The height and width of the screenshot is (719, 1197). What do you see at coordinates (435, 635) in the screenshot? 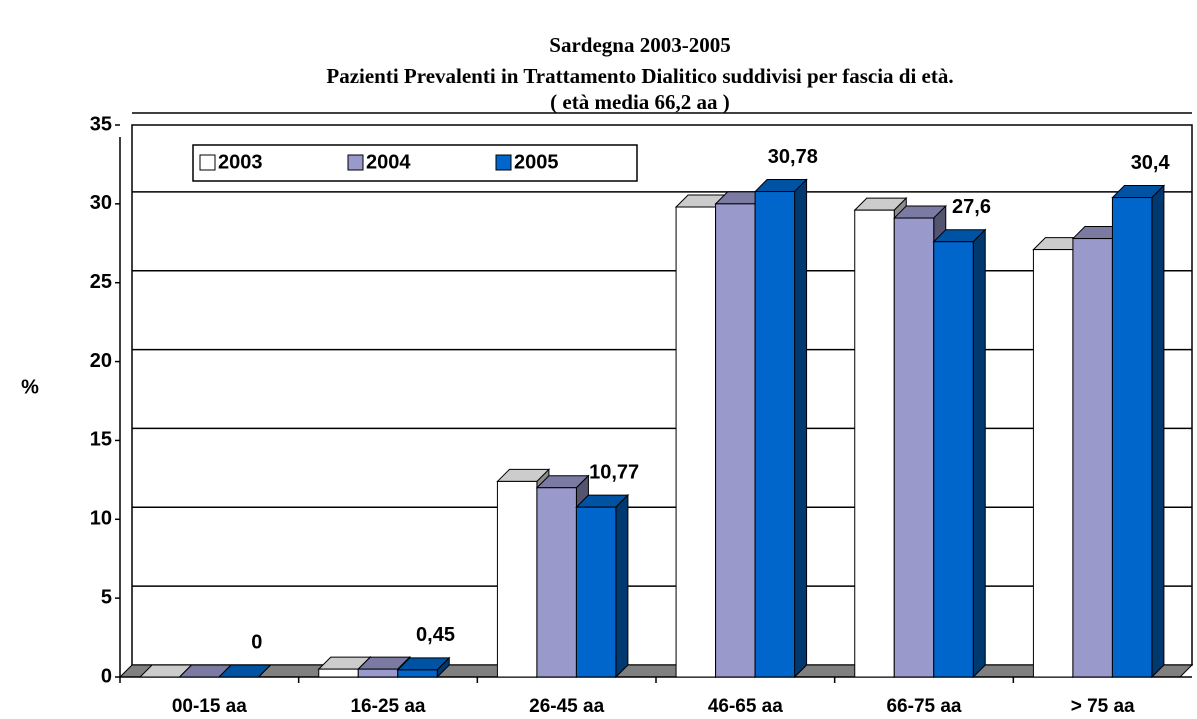
I see `data-label: 0,45` at bounding box center [435, 635].